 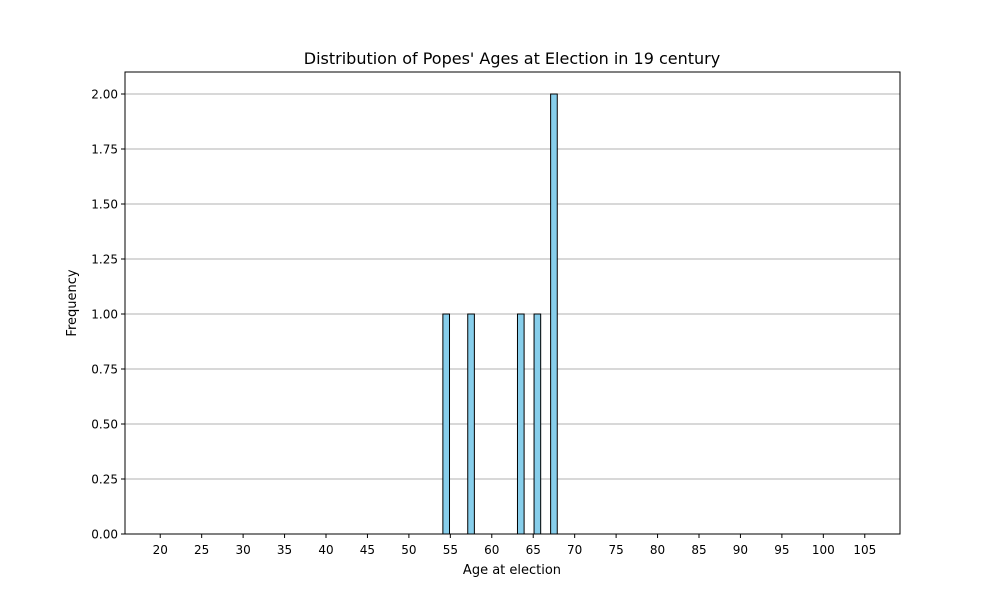 I want to click on x-tick-label: 55, so click(x=450, y=550).